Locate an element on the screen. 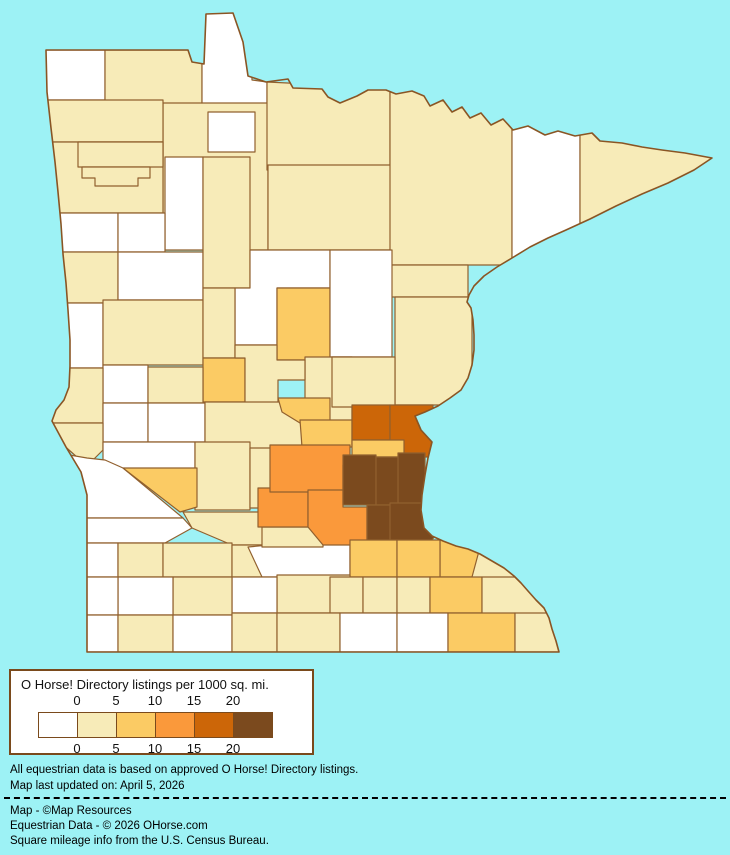 Image resolution: width=730 pixels, height=855 pixels. county-becker is located at coordinates (160, 276).